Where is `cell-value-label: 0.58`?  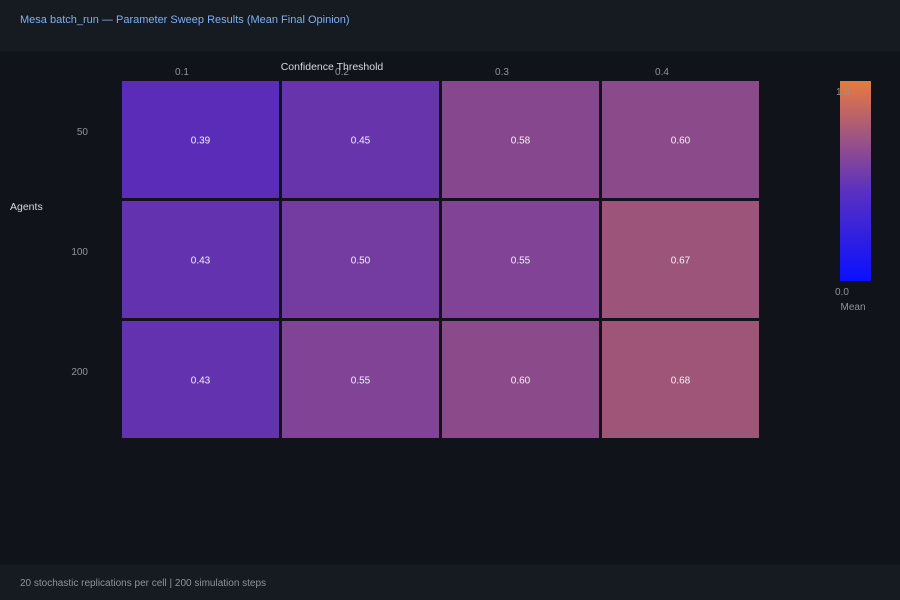
cell-value-label: 0.58 is located at coordinates (521, 141).